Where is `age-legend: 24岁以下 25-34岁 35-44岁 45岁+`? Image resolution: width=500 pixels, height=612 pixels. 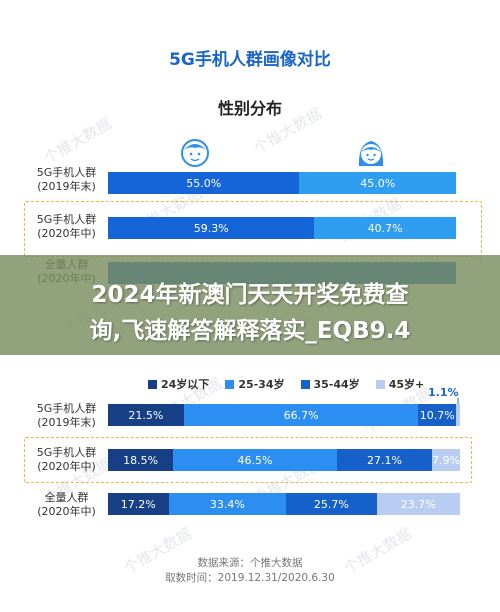 age-legend: 24岁以下 25-34岁 35-44岁 45岁+ is located at coordinates (286, 384).